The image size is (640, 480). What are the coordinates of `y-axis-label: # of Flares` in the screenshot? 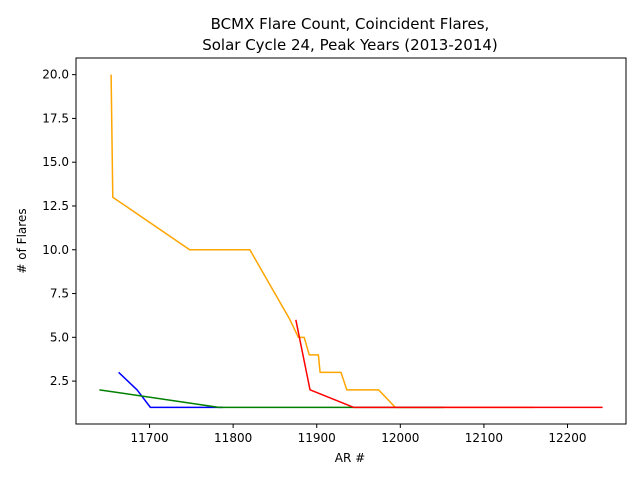 It's located at (22, 240).